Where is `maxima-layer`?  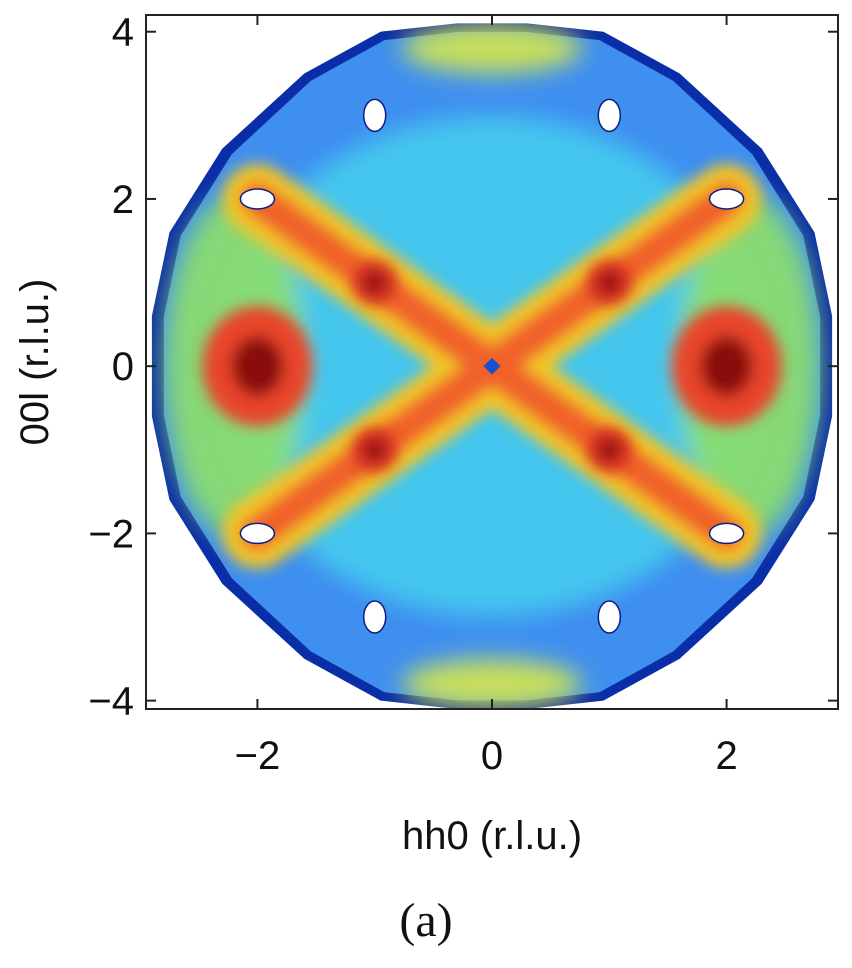 maxima-layer is located at coordinates (492, 366).